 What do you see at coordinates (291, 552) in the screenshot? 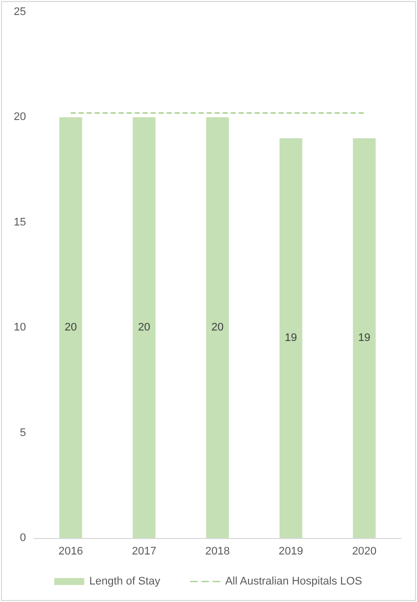
I see `x-tick-label: 2019` at bounding box center [291, 552].